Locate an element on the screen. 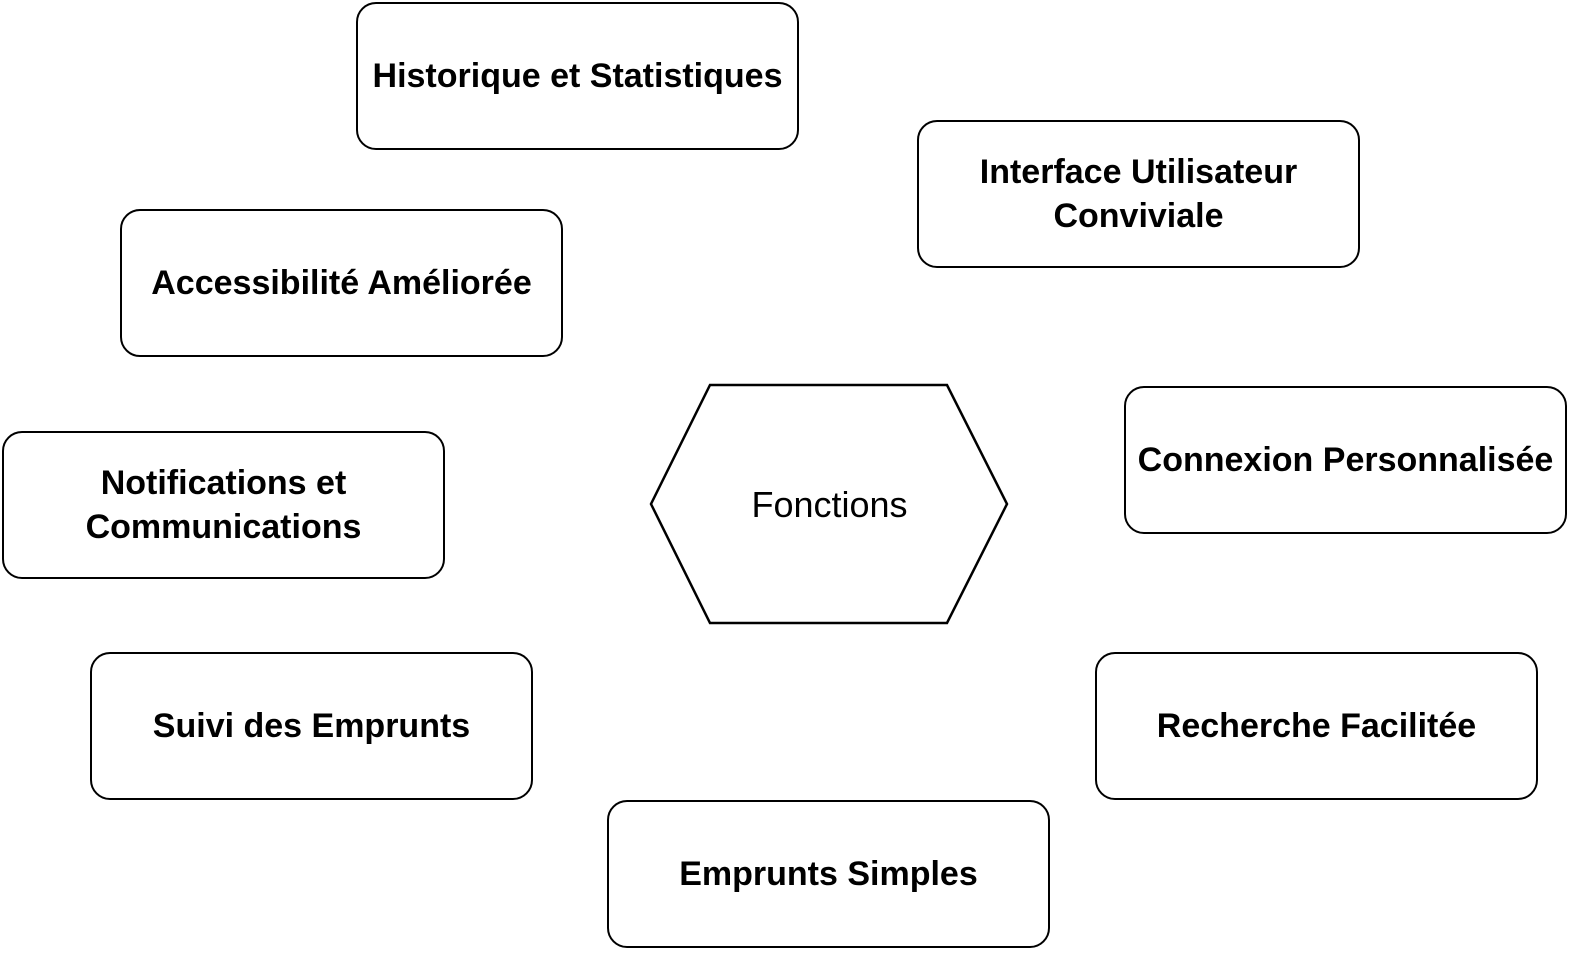  function-label: Accessibilité Améliorée is located at coordinates (341, 283).